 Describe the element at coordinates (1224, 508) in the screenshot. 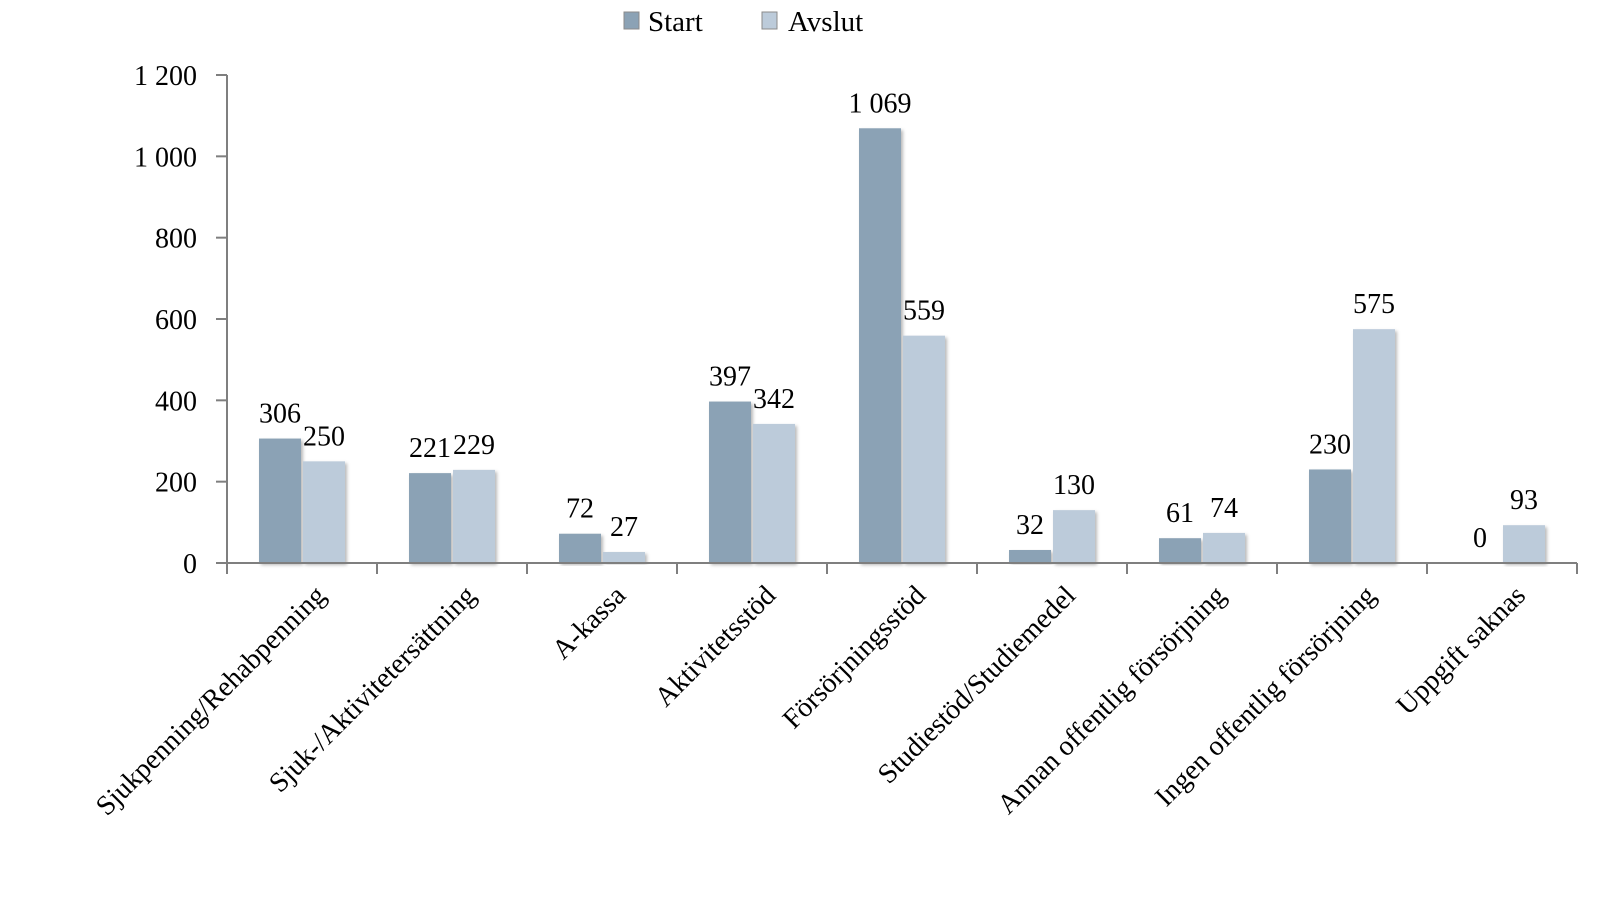

I see `data-label-avslut: 74` at that location.